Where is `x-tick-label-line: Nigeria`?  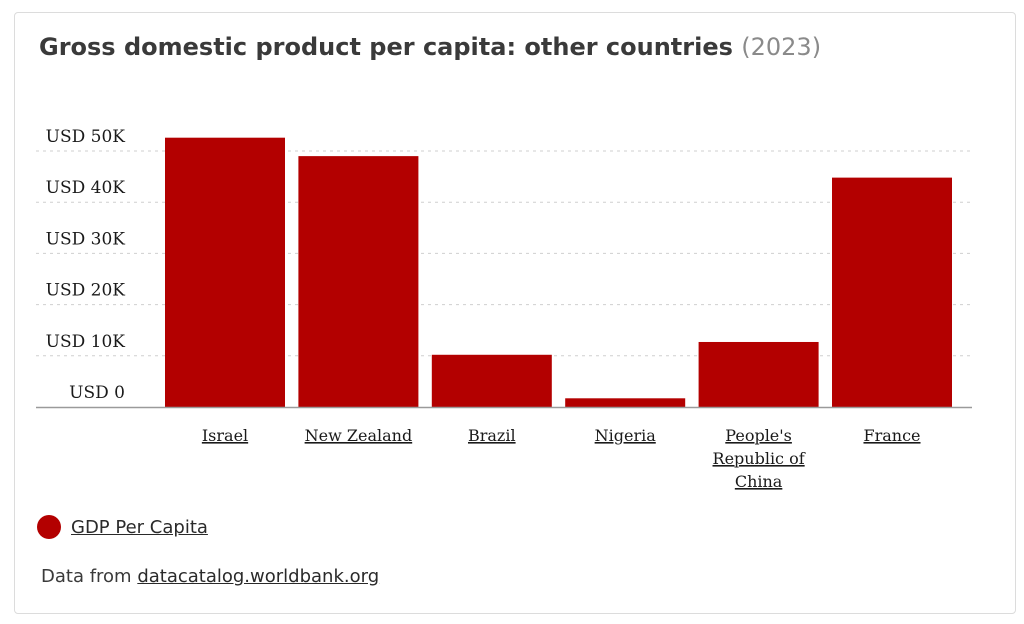
x-tick-label-line: Nigeria is located at coordinates (626, 435).